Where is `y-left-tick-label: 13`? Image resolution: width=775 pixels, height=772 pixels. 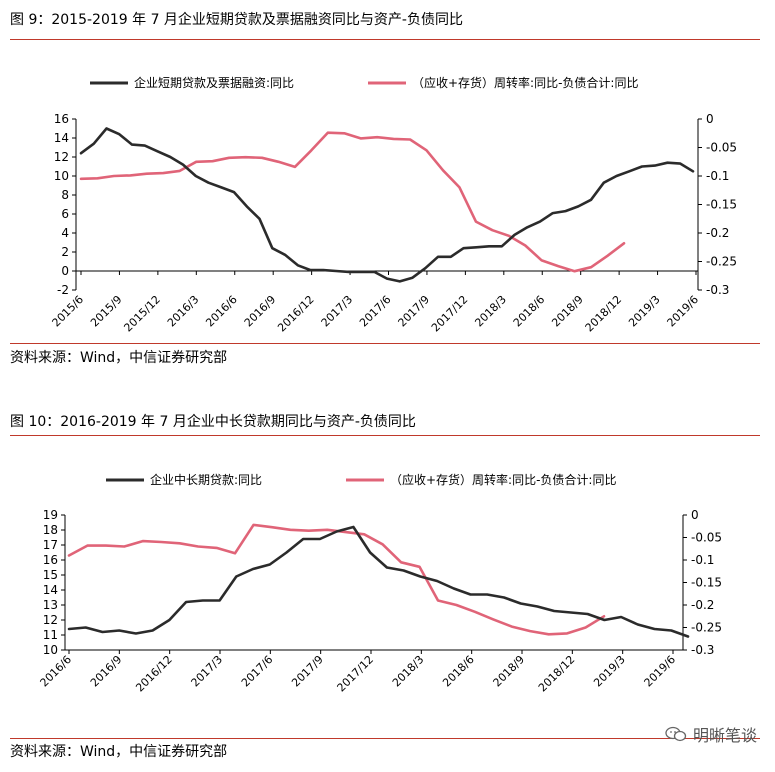 y-left-tick-label: 13 is located at coordinates (50, 605).